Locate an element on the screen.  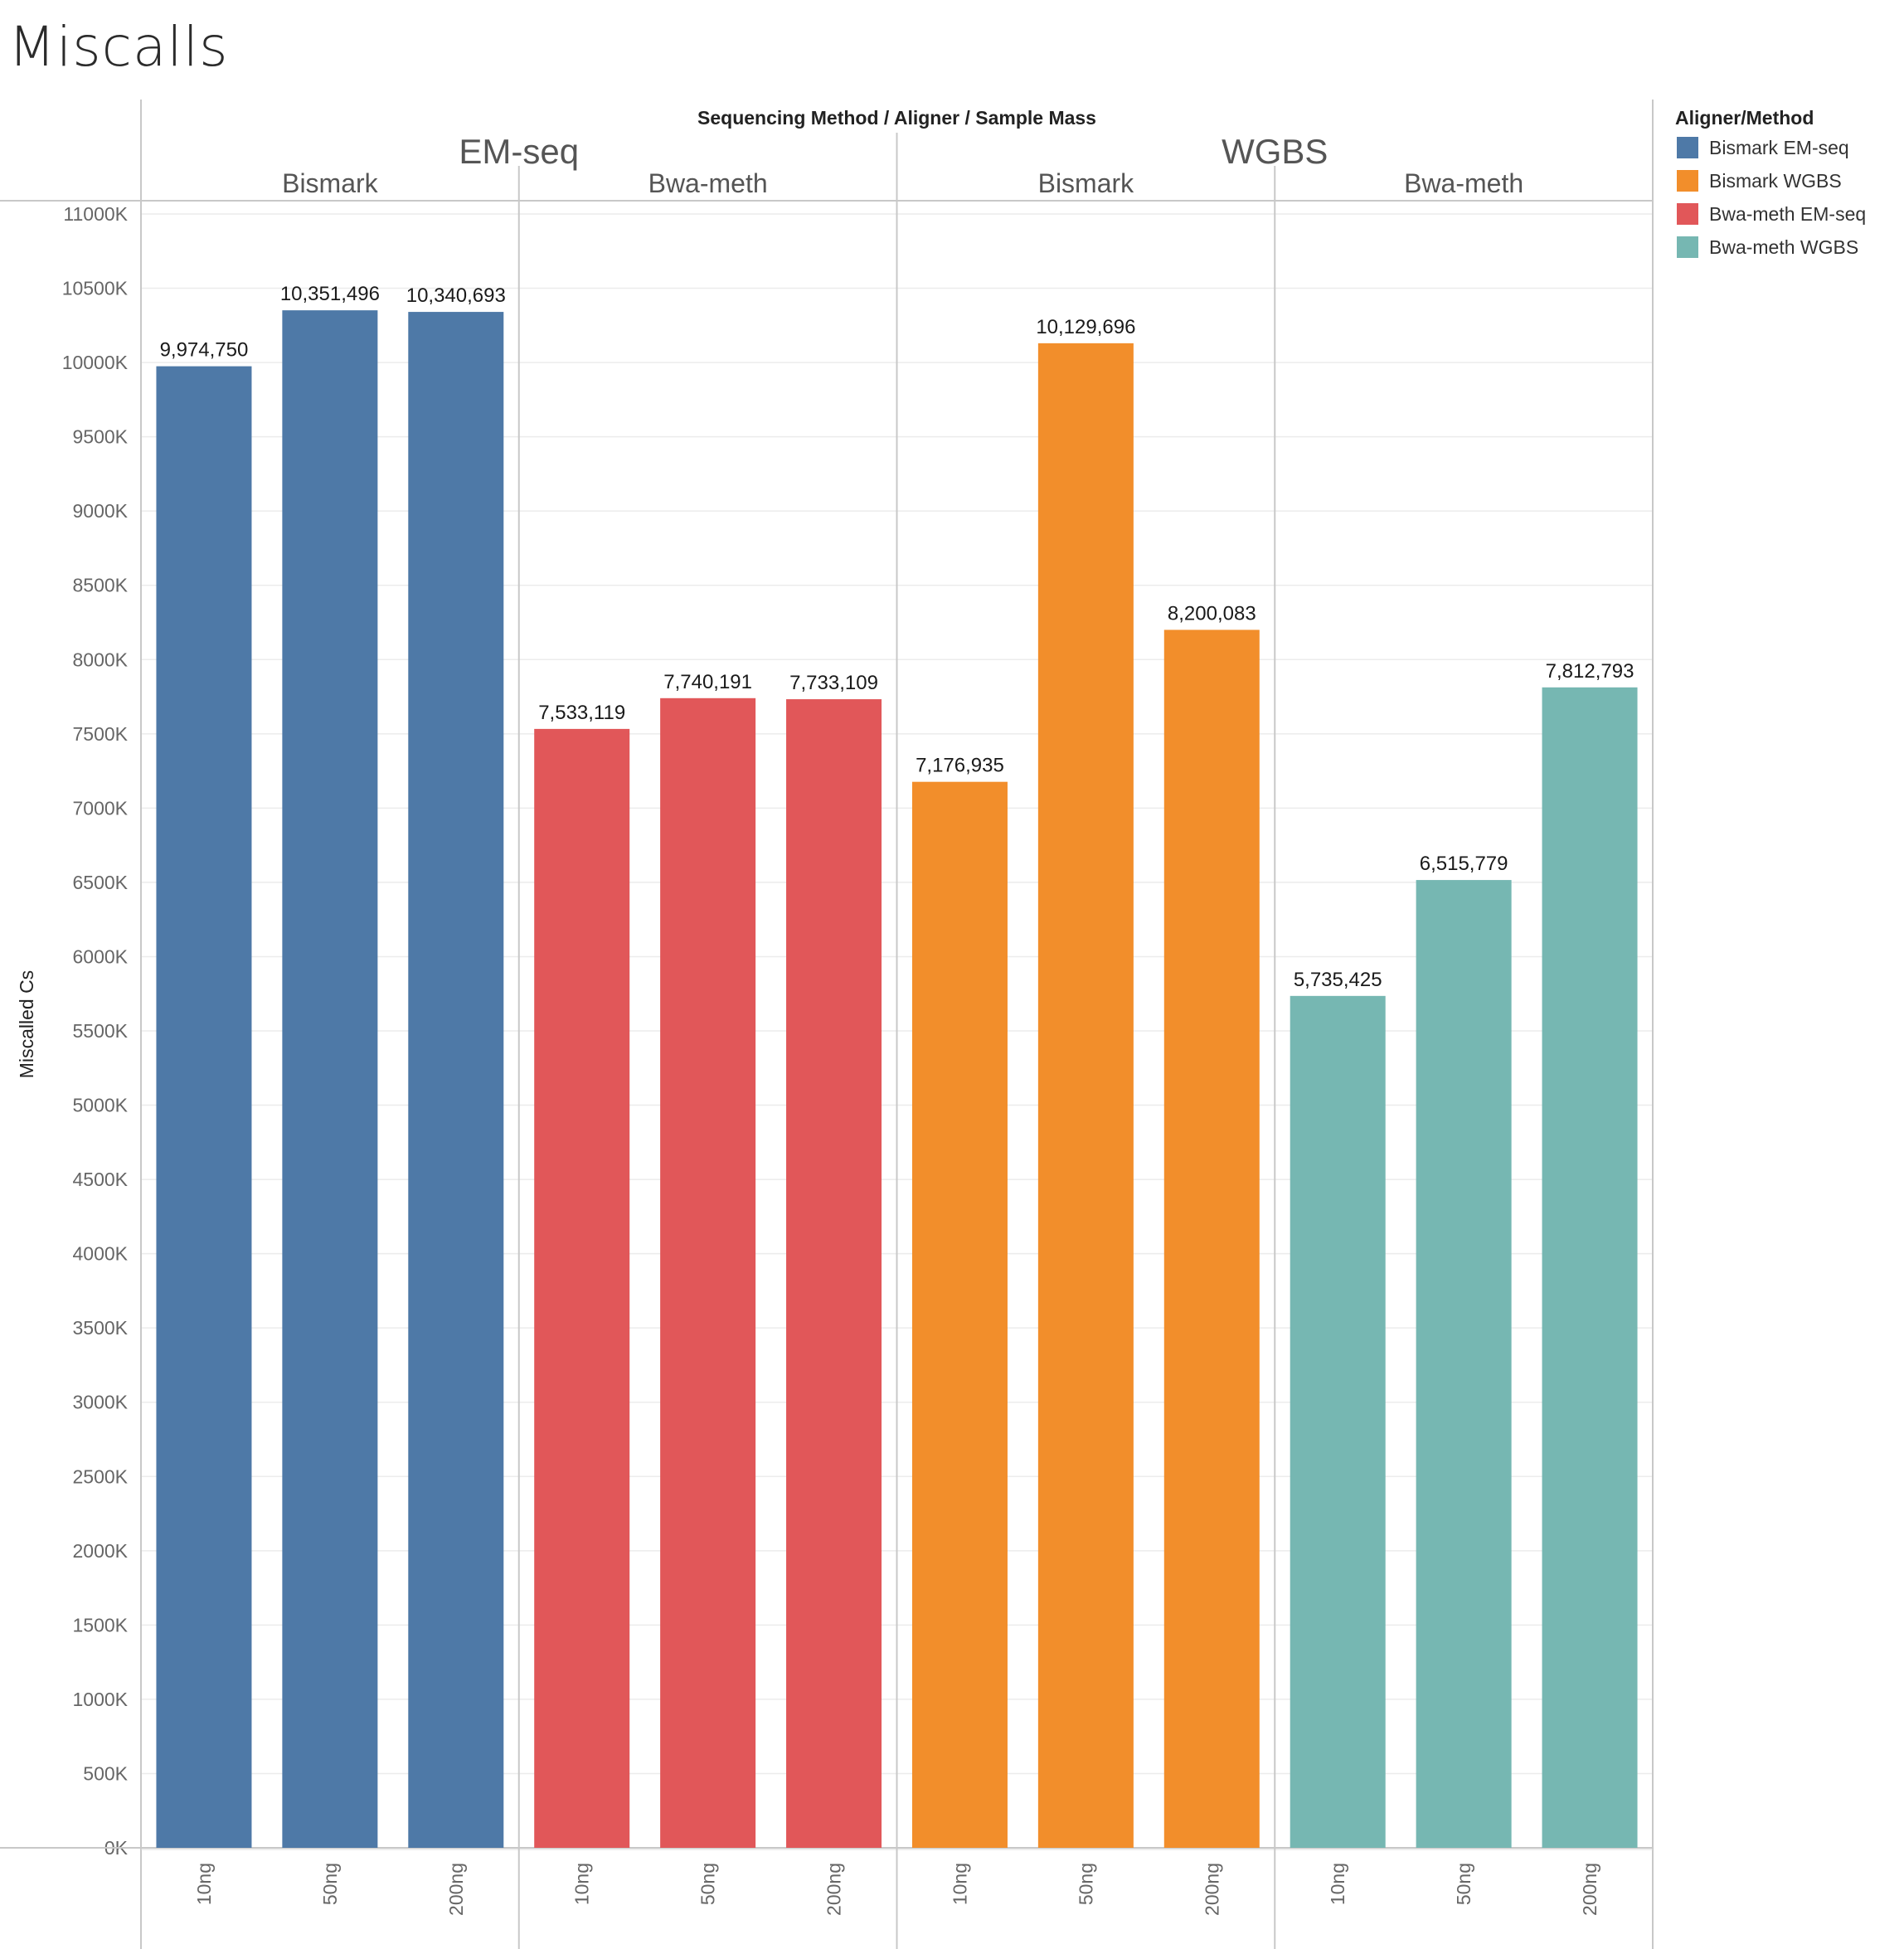
data-label: 7,176,935 is located at coordinates (960, 766).